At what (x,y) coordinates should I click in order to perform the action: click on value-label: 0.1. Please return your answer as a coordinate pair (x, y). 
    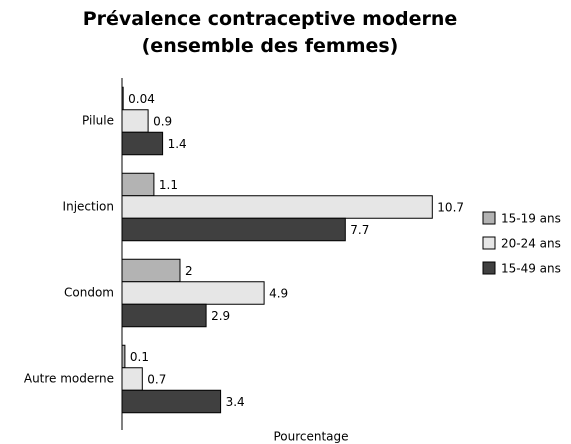
    Looking at the image, I should click on (139, 357).